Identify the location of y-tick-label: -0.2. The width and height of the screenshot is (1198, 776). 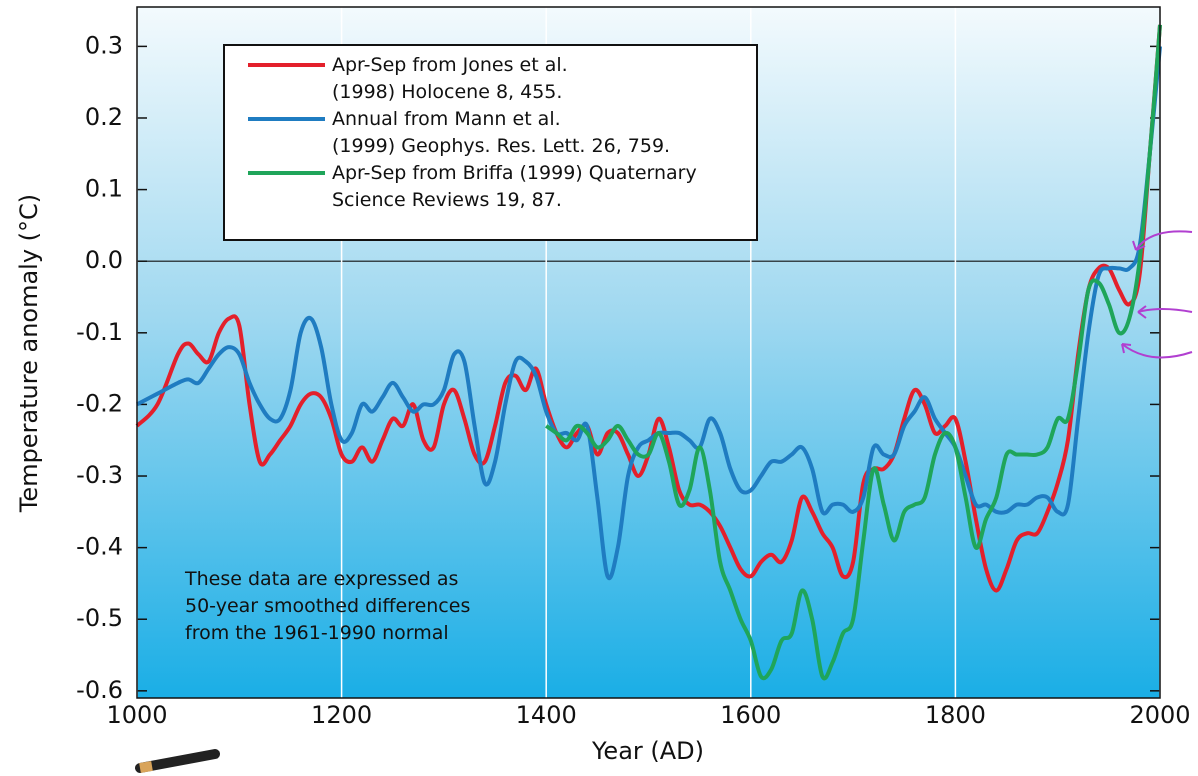
(99, 403).